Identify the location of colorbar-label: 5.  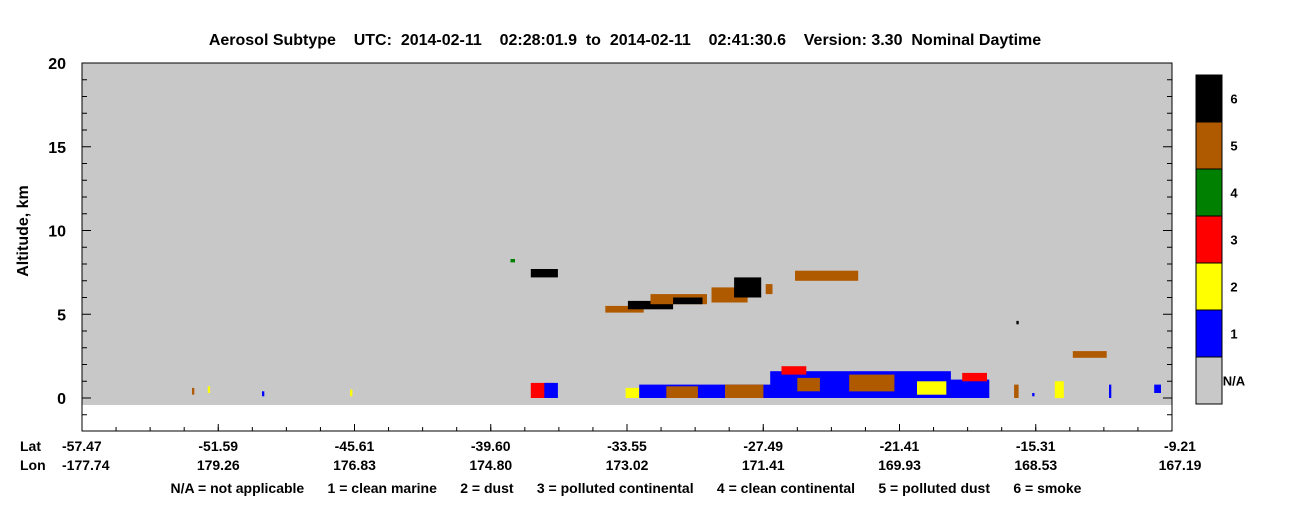
(1233, 146).